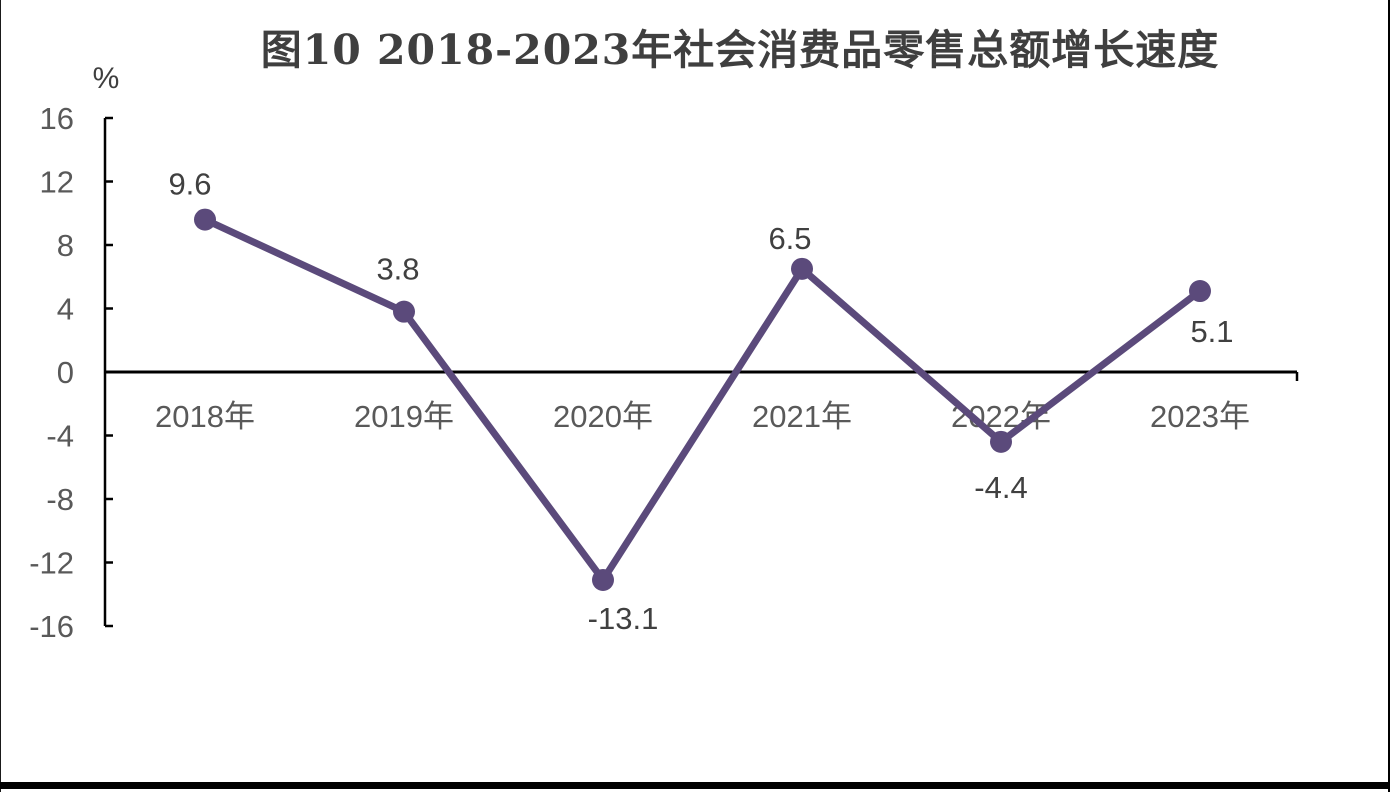 Image resolution: width=1390 pixels, height=792 pixels. Describe the element at coordinates (65, 309) in the screenshot. I see `y-tick-label: 4` at that location.